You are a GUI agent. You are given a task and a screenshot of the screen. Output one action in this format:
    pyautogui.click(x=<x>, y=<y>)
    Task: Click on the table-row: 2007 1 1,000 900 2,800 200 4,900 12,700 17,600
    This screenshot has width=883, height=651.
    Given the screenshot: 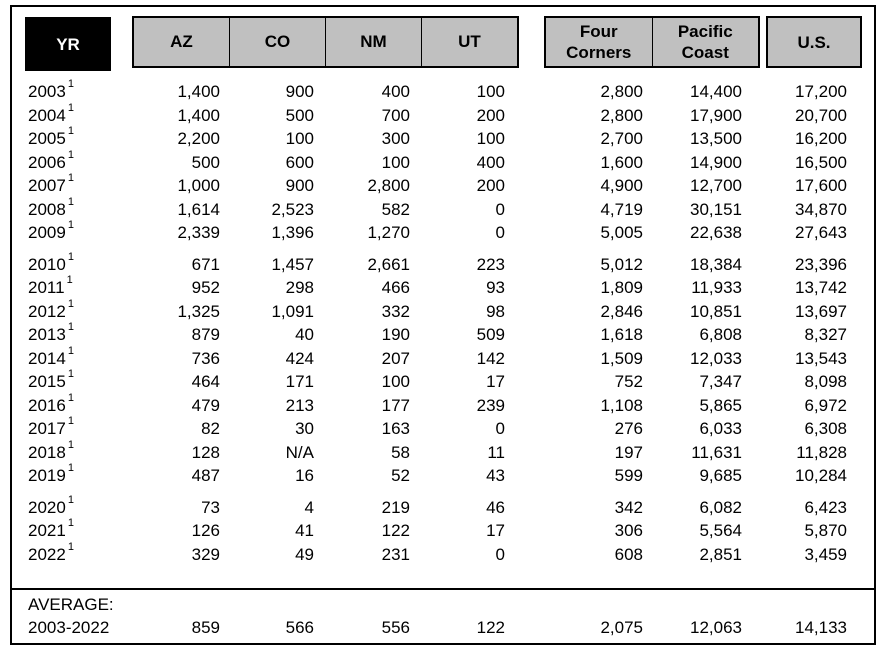 What is the action you would take?
    pyautogui.click(x=443, y=186)
    